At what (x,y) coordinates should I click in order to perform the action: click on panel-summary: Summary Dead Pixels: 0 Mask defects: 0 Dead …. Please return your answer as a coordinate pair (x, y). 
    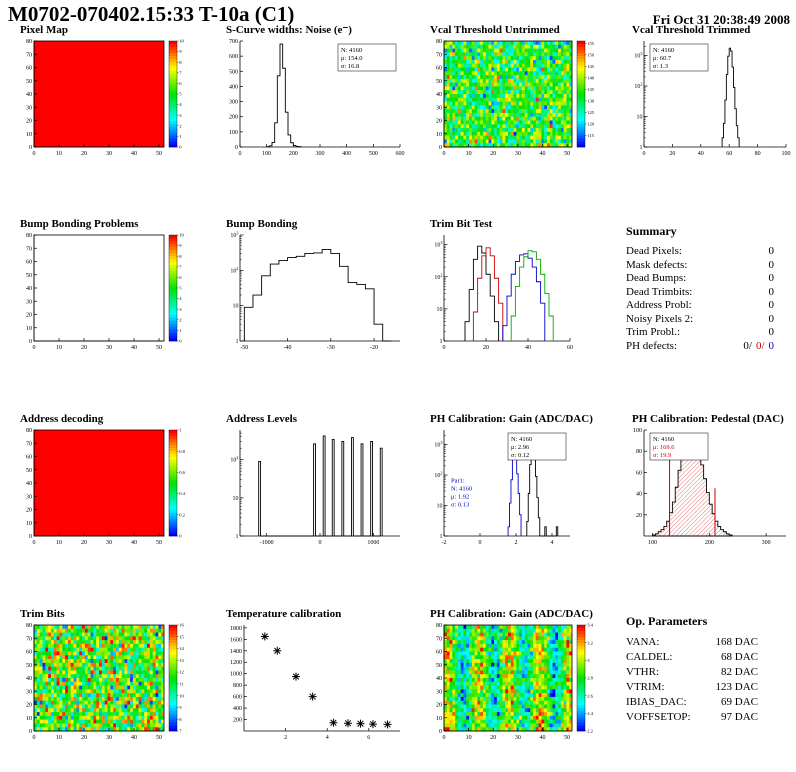
    Looking at the image, I should click on (700, 288).